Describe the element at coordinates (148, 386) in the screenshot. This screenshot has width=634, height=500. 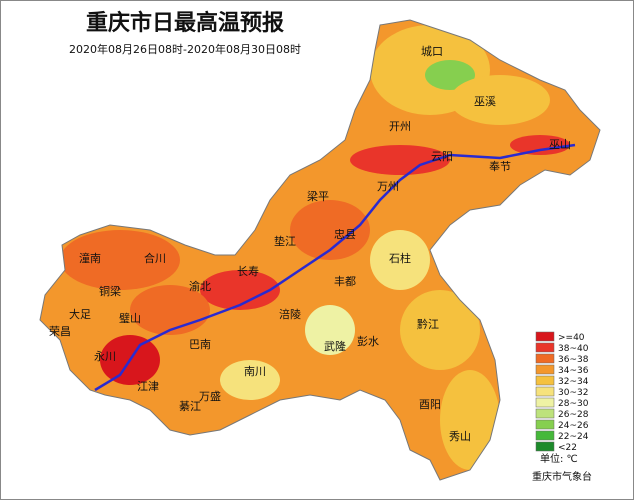
I see `place-label: 江津` at that location.